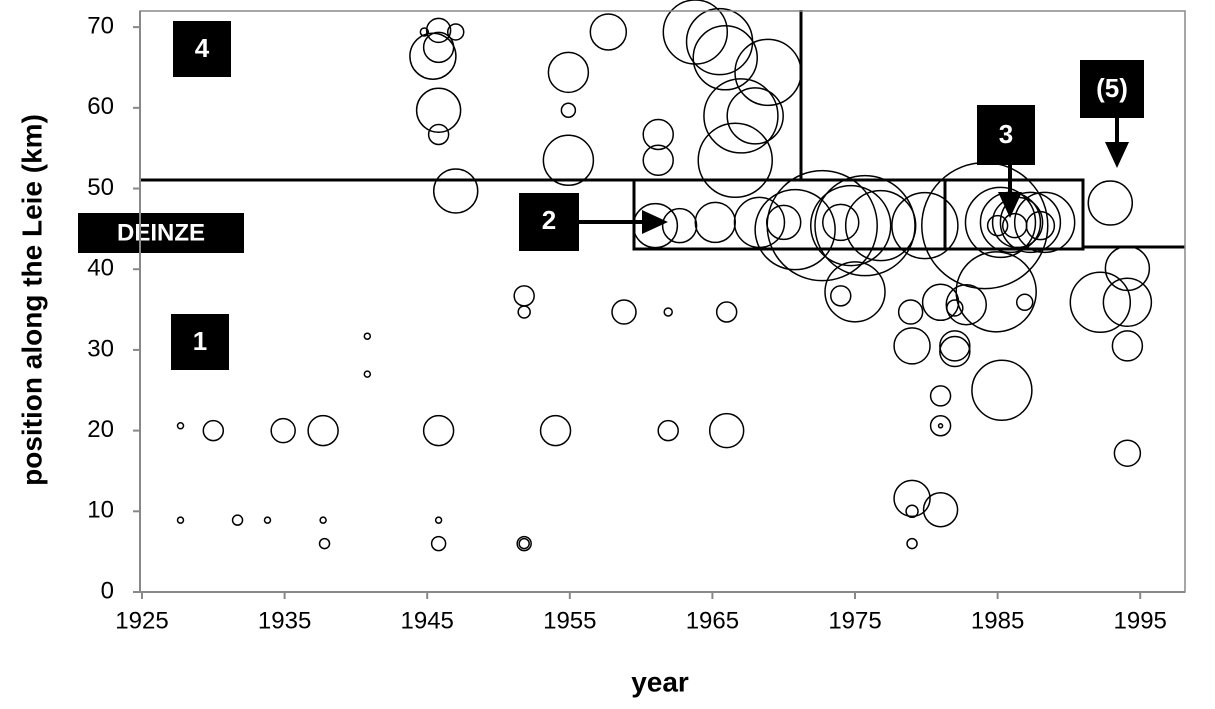  What do you see at coordinates (854, 176) in the screenshot?
I see `arrows` at bounding box center [854, 176].